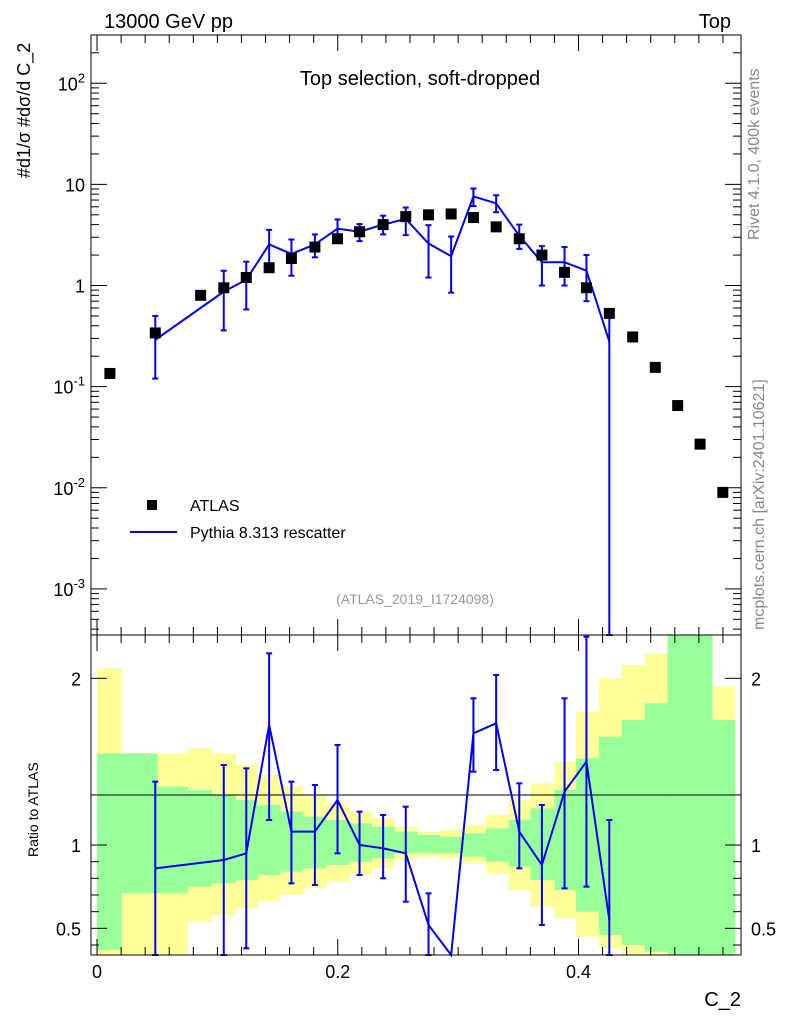 This screenshot has height=1024, width=786. I want to click on ratio-tick-label-left: 2, so click(76, 679).